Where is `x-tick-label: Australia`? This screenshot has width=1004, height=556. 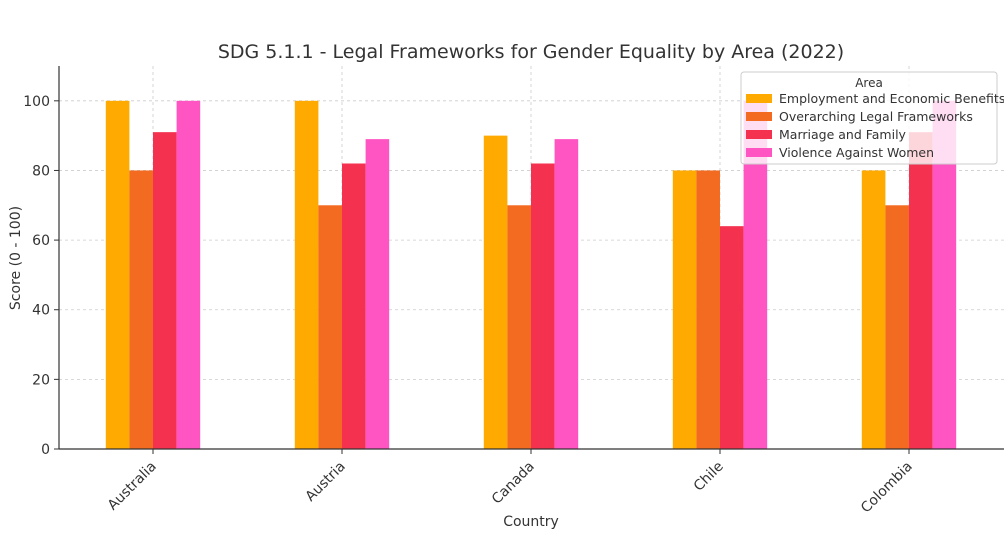 x-tick-label: Australia is located at coordinates (132, 486).